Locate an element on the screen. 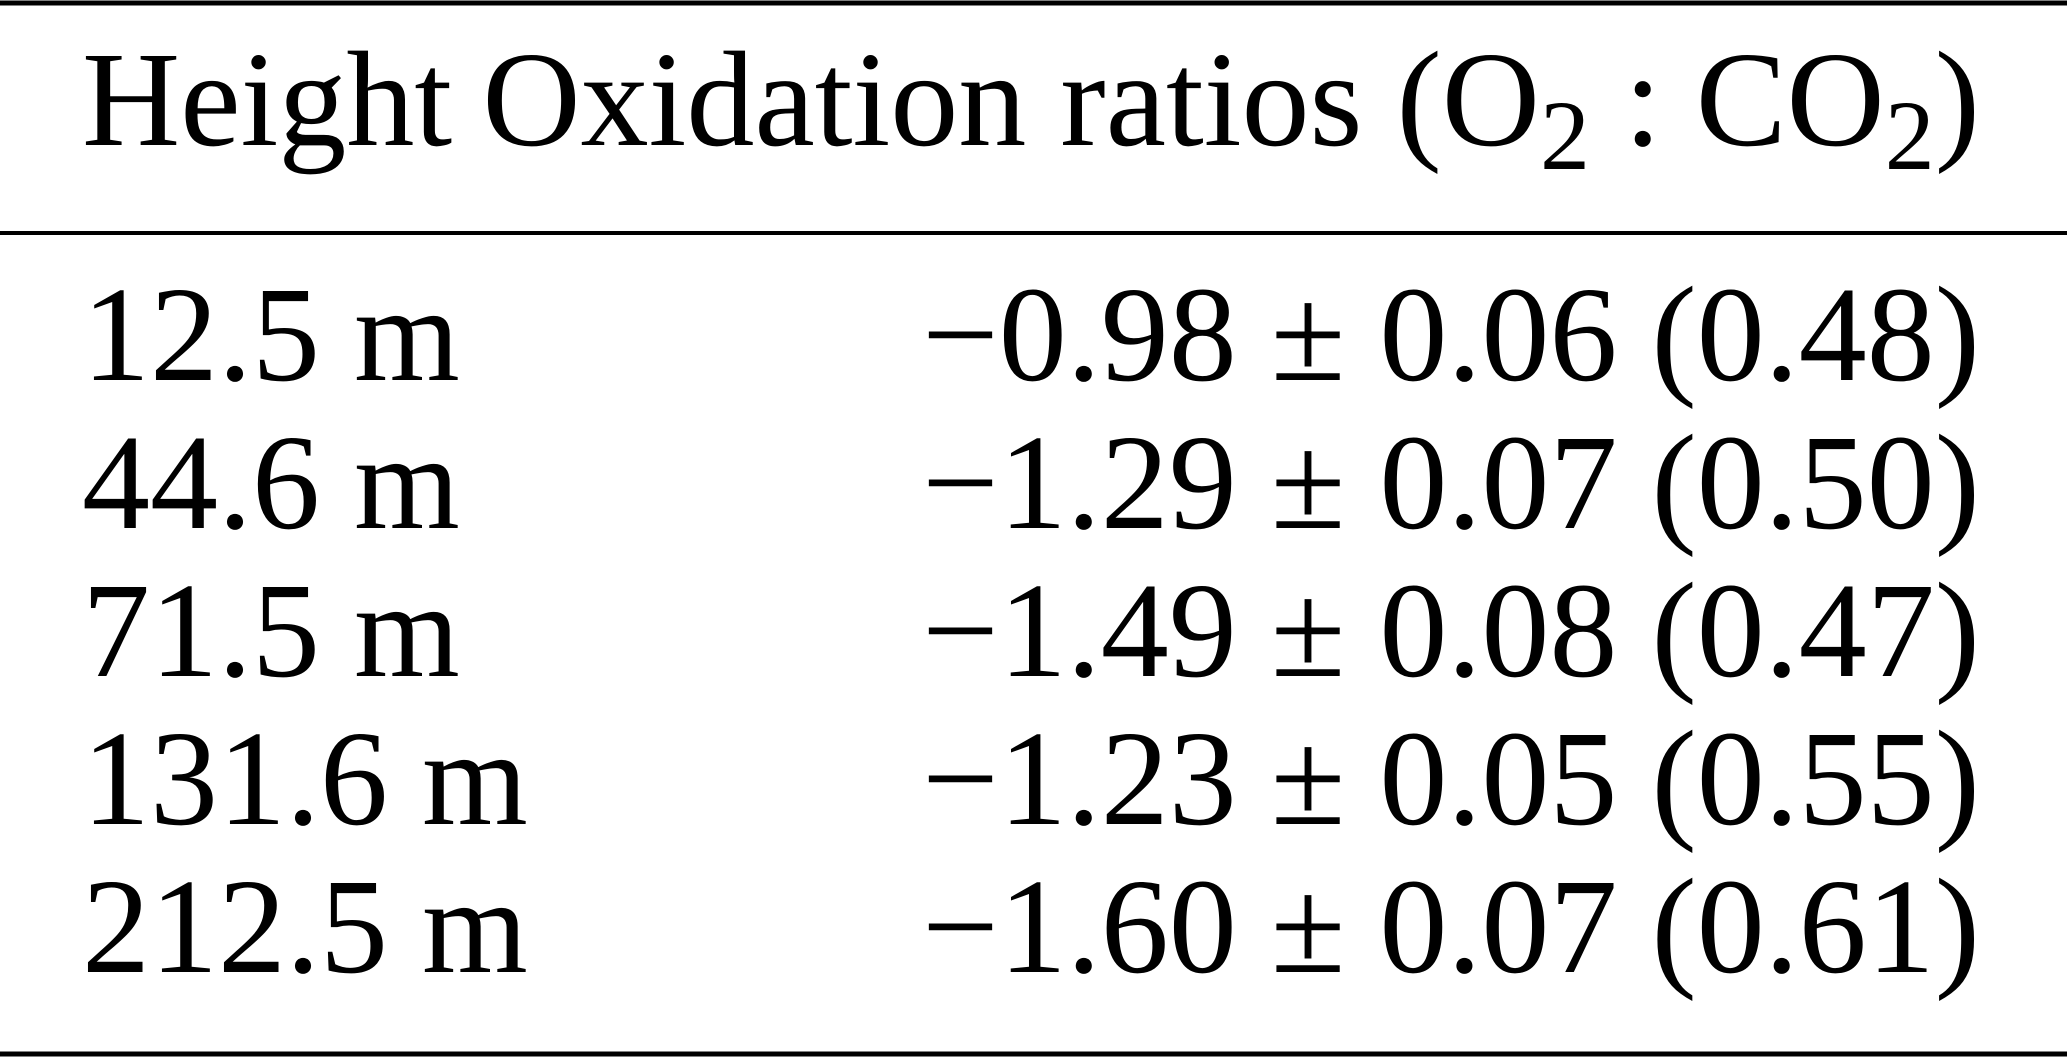 Image resolution: width=2067 pixels, height=1059 pixels. height-cell: 12.5 m is located at coordinates (271, 335).